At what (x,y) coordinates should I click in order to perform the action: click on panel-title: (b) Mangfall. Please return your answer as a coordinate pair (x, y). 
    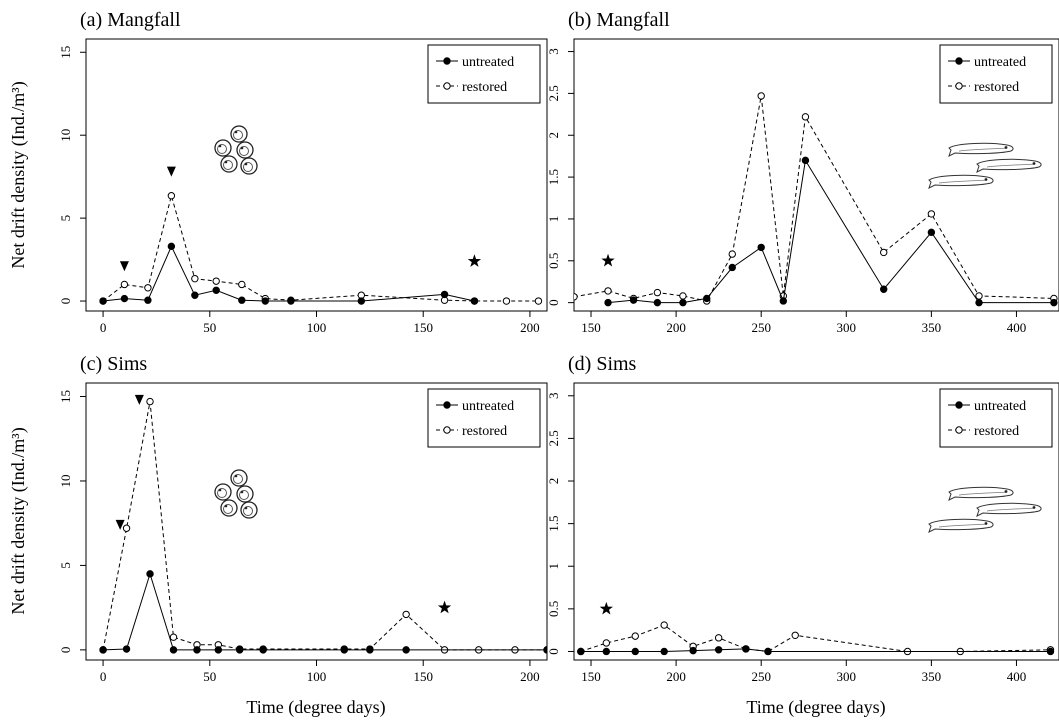
    Looking at the image, I should click on (619, 20).